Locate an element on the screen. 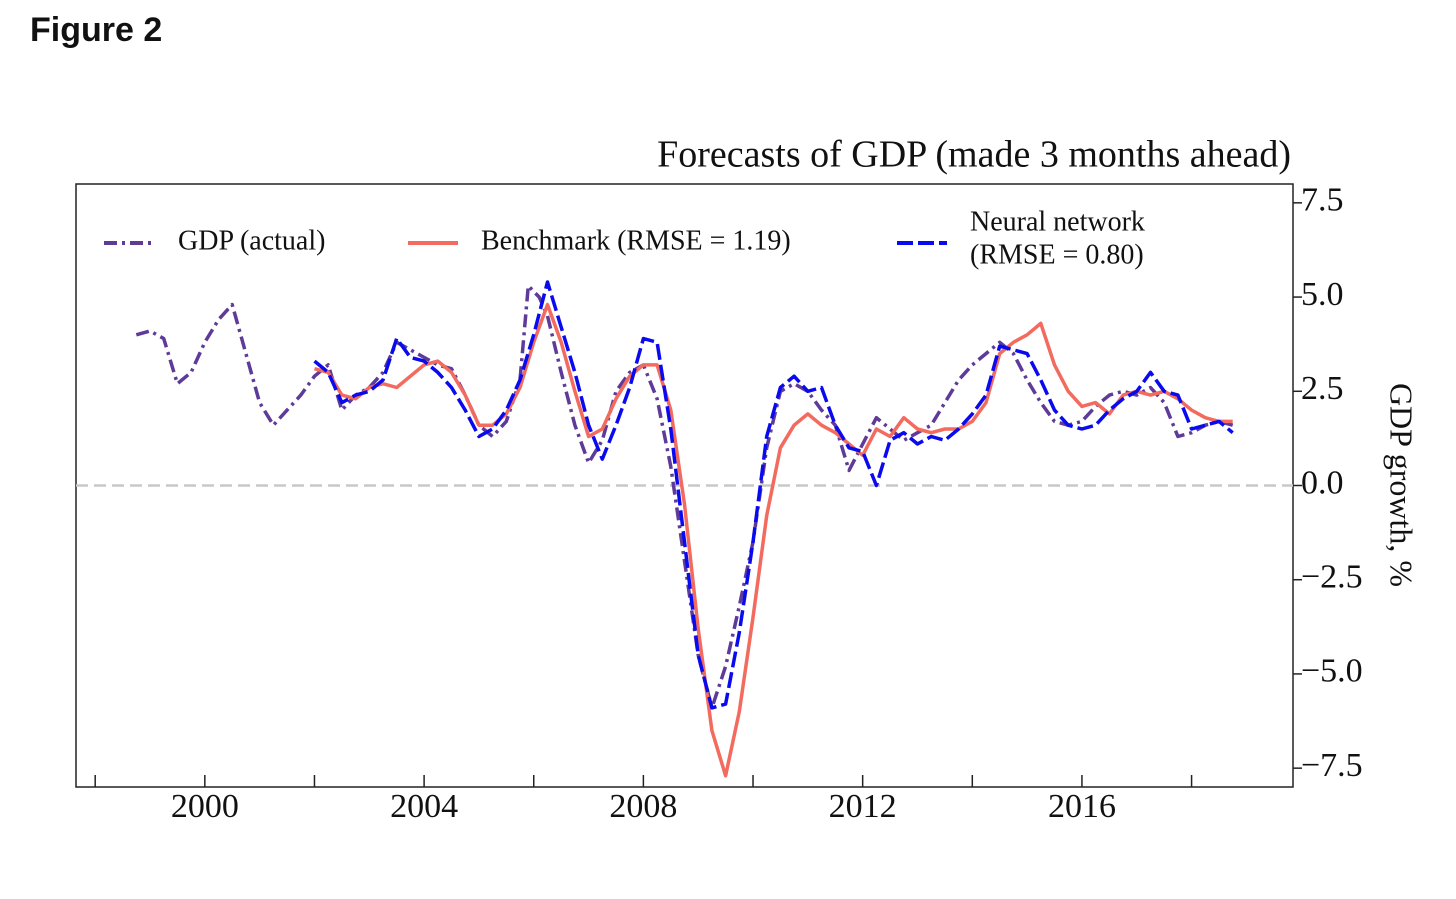 The image size is (1456, 899). legend-label: Neural network is located at coordinates (1057, 221).